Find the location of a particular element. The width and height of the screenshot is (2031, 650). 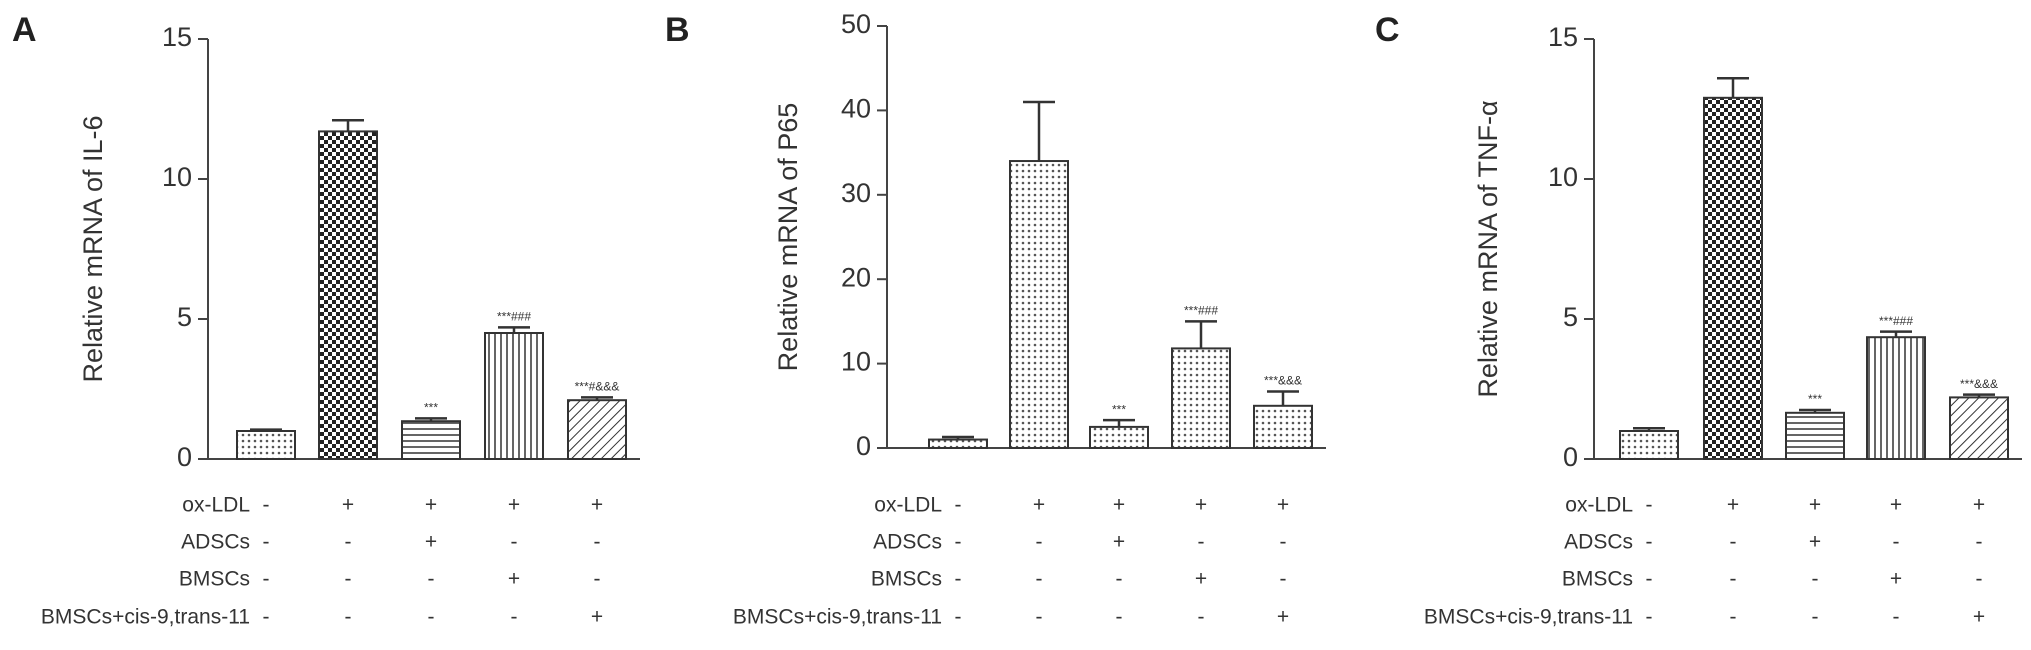

panel-label: A is located at coordinates (24, 30).